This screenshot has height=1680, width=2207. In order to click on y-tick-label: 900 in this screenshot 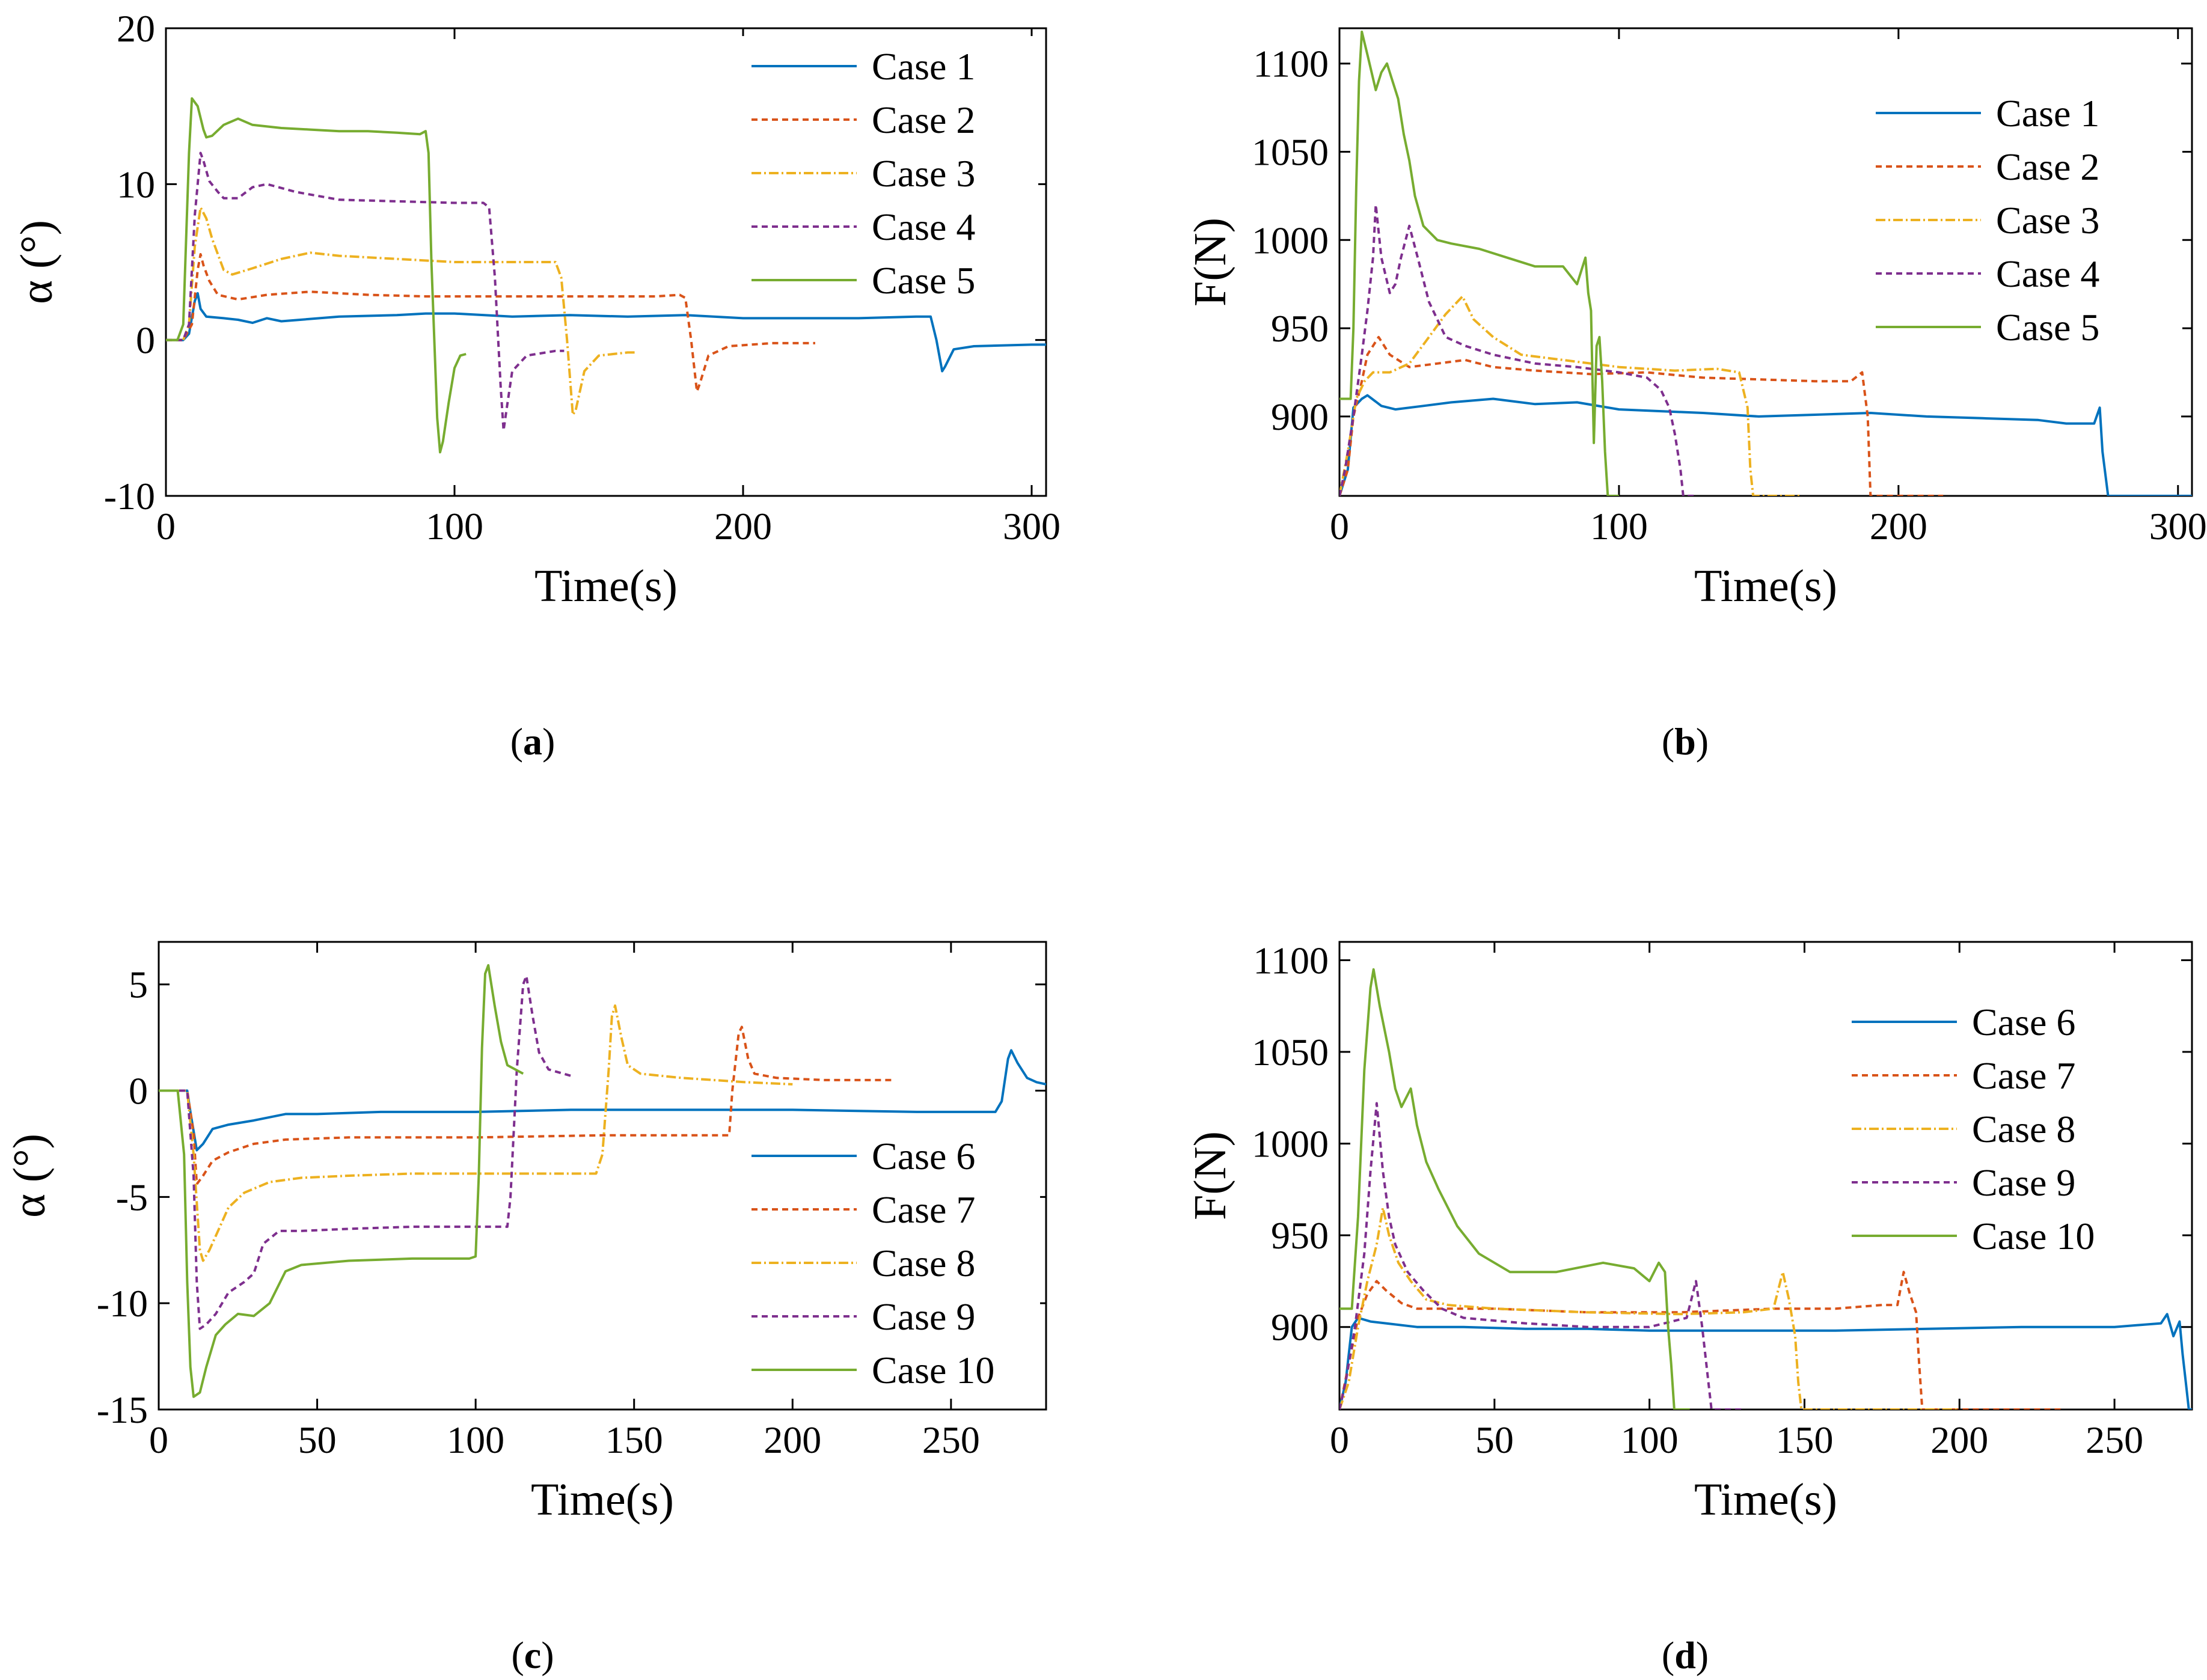, I will do `click(1300, 1328)`.